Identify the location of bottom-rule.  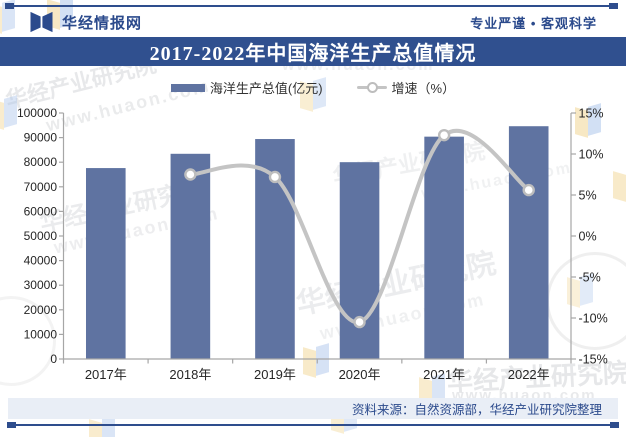
(313, 425).